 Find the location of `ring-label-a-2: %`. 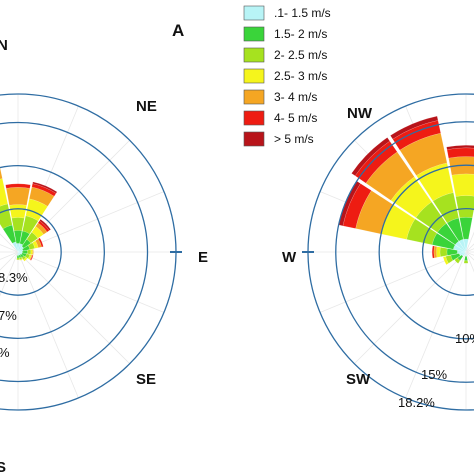

ring-label-a-2: % is located at coordinates (5, 352).